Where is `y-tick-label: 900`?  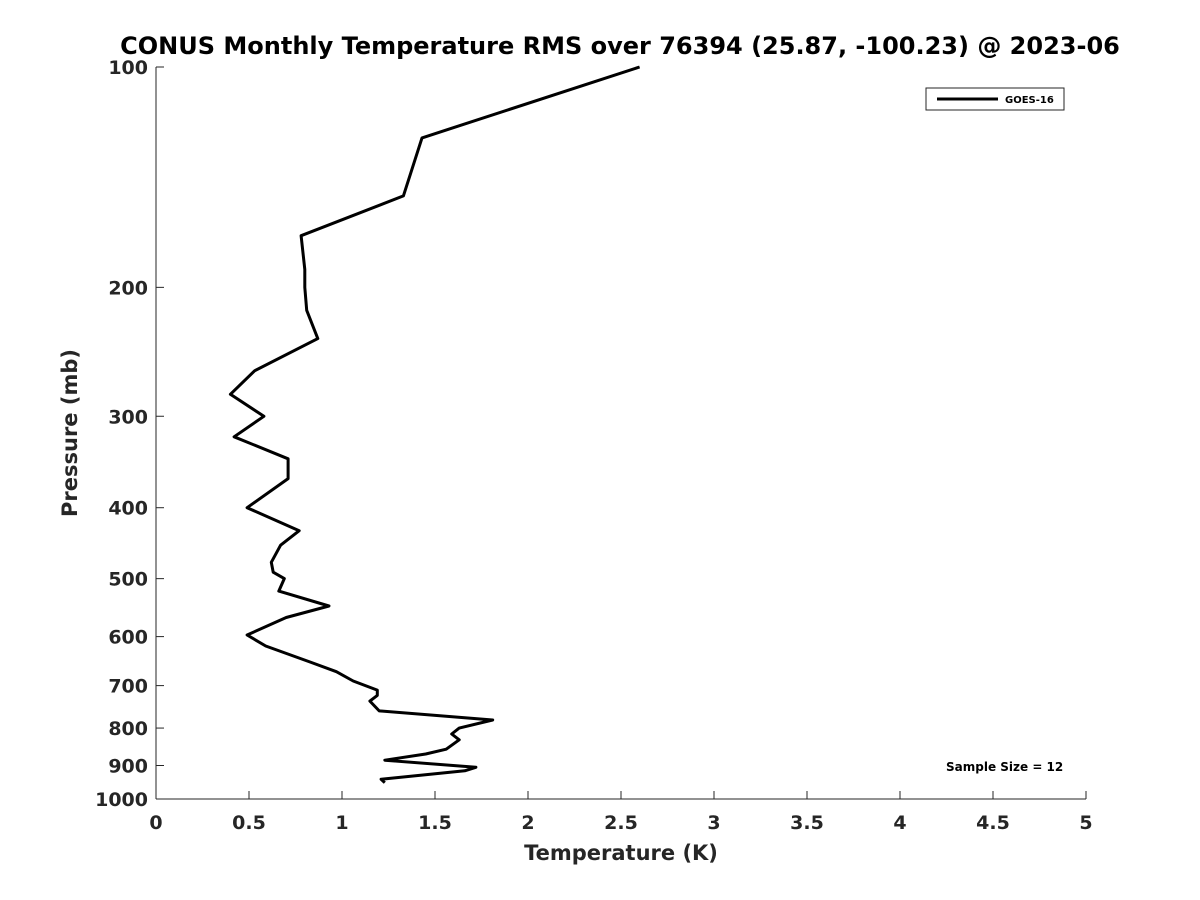 y-tick-label: 900 is located at coordinates (128, 767).